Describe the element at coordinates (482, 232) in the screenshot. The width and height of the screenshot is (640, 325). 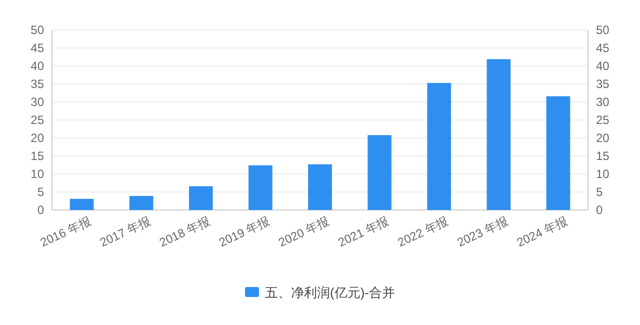
I see `x-tick-label: 2023 年报` at that location.